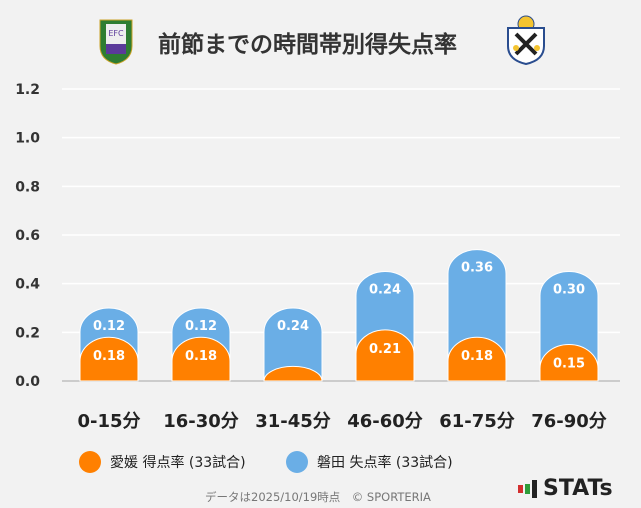 The height and width of the screenshot is (508, 641). Describe the element at coordinates (569, 421) in the screenshot. I see `x-tick-label: 76-90分` at that location.